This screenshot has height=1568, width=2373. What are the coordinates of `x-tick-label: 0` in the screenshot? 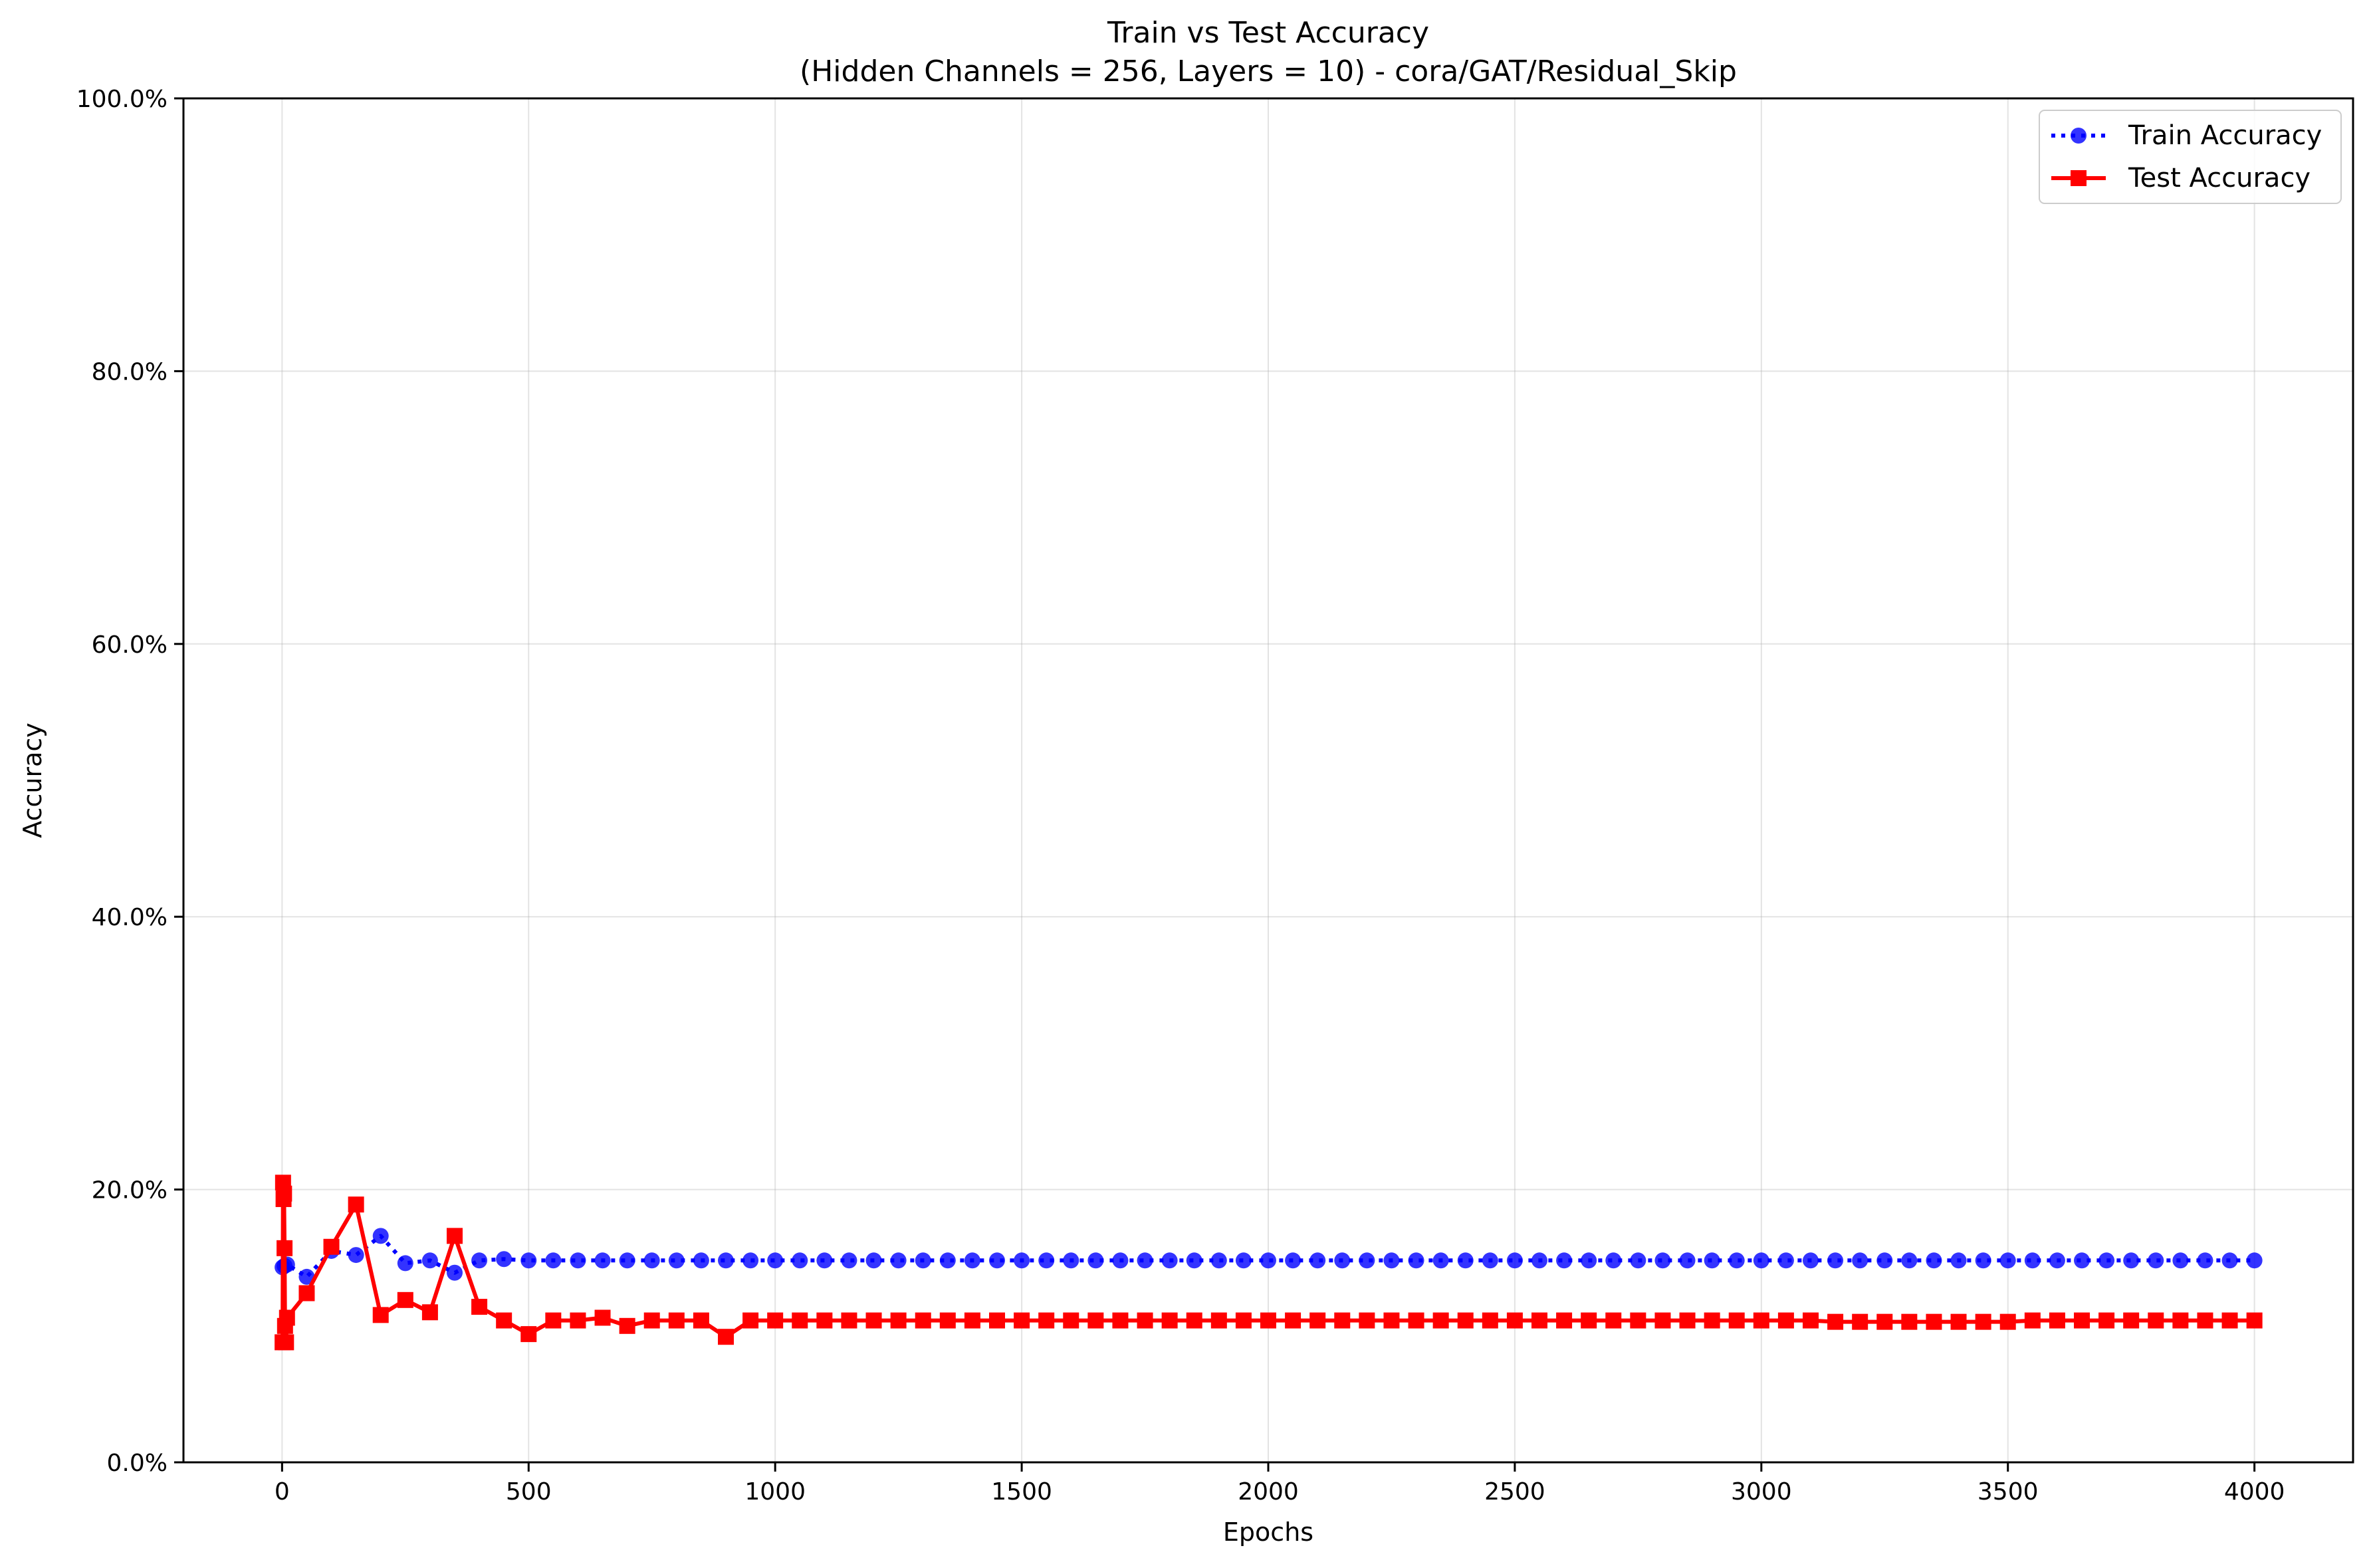 It's located at (282, 1492).